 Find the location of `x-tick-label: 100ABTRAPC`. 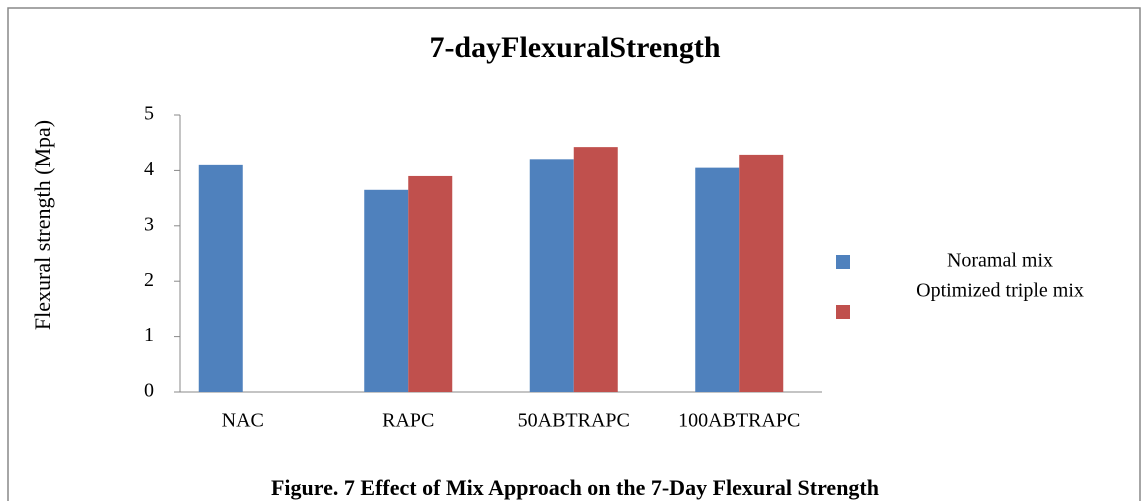

x-tick-label: 100ABTRAPC is located at coordinates (739, 421).